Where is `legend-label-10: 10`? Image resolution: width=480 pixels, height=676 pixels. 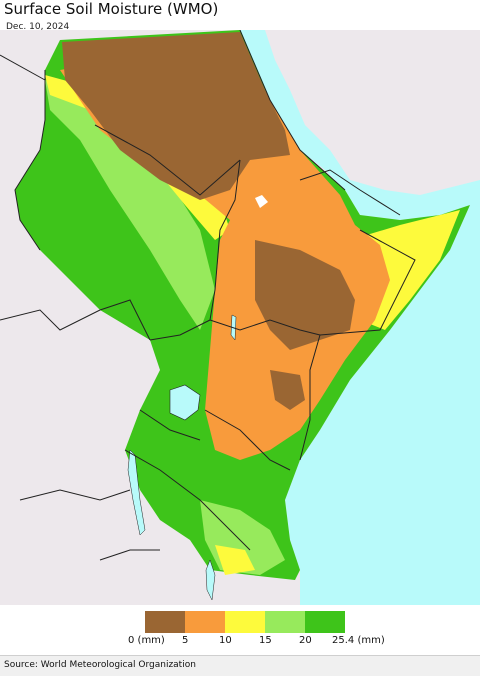
legend-label-10: 10 is located at coordinates (225, 640).